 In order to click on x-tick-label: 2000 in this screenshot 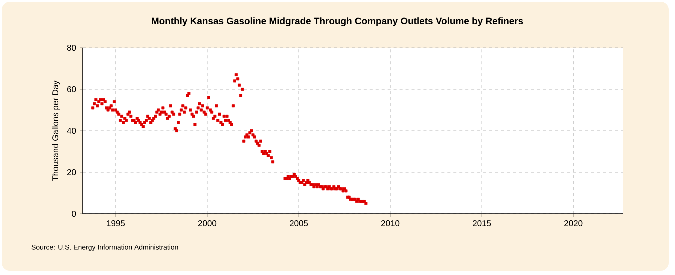, I will do `click(207, 223)`.